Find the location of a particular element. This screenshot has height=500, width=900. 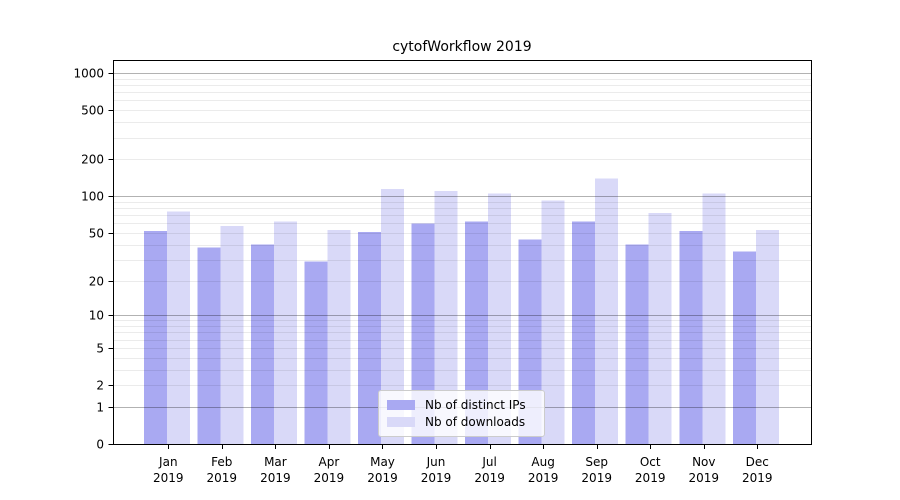

x-tick-label-year-apr-2019: 2019 is located at coordinates (329, 478).